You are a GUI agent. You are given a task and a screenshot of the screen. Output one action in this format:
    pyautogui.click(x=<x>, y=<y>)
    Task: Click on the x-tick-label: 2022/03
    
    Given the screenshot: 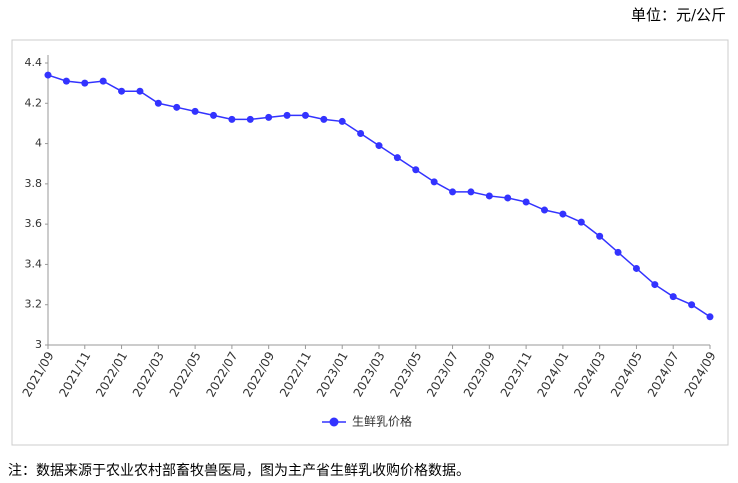 What is the action you would take?
    pyautogui.click(x=148, y=374)
    